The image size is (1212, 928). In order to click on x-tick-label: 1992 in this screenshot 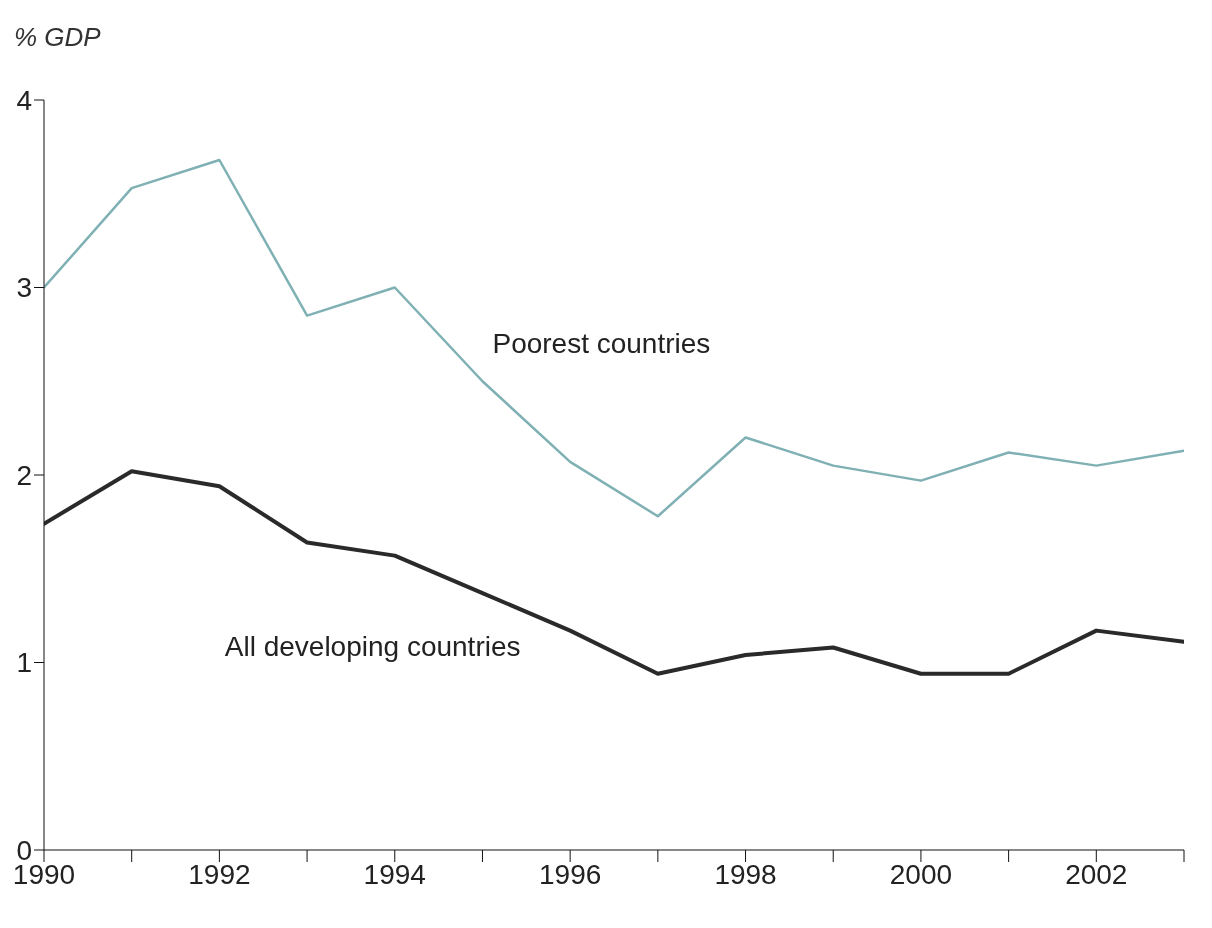, I will do `click(219, 874)`.